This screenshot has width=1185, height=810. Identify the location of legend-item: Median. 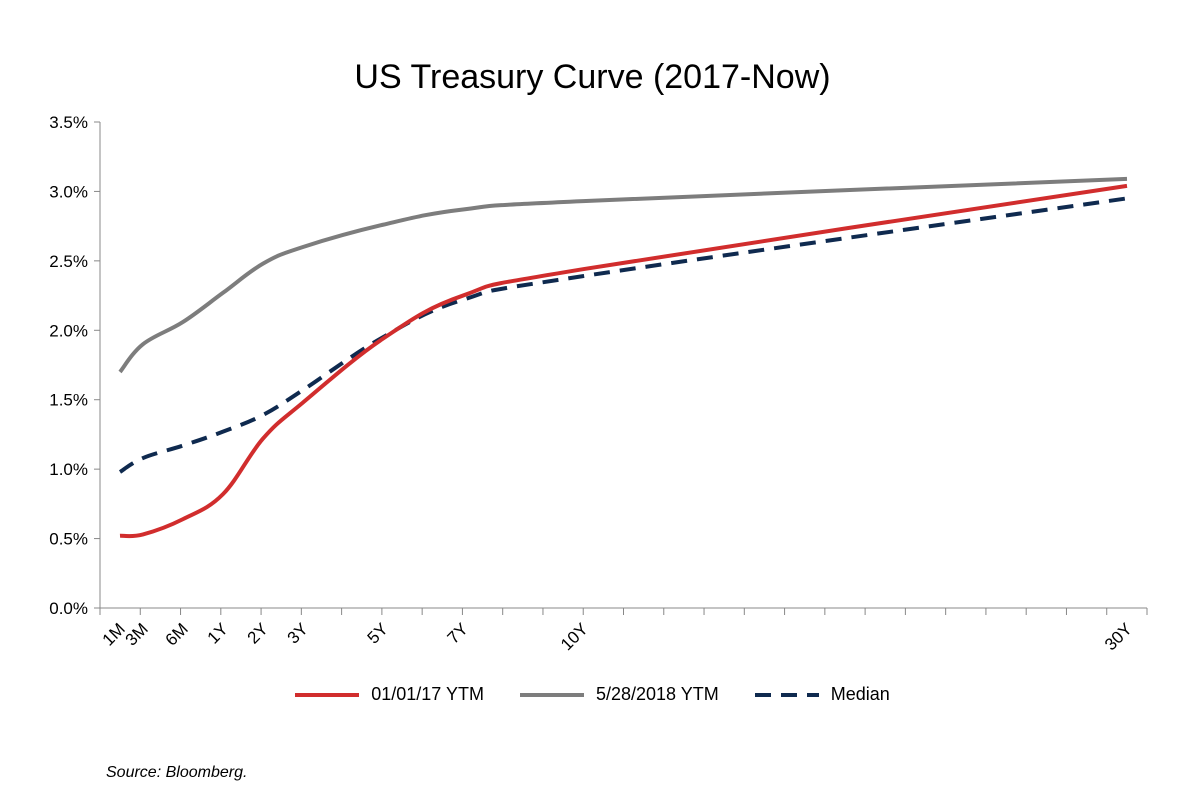
(822, 694).